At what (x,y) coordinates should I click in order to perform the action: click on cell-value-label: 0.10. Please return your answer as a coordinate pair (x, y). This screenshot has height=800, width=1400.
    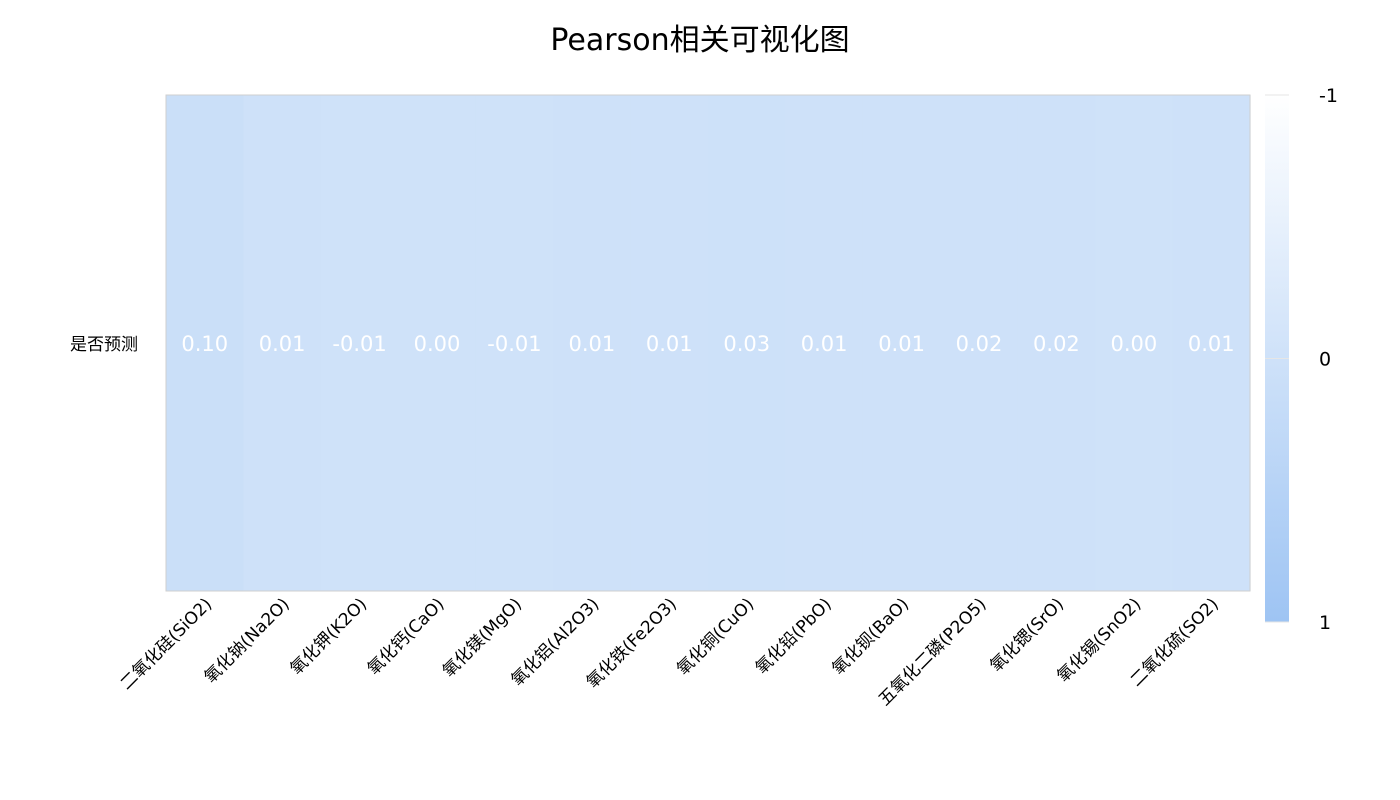
    Looking at the image, I should click on (204, 344).